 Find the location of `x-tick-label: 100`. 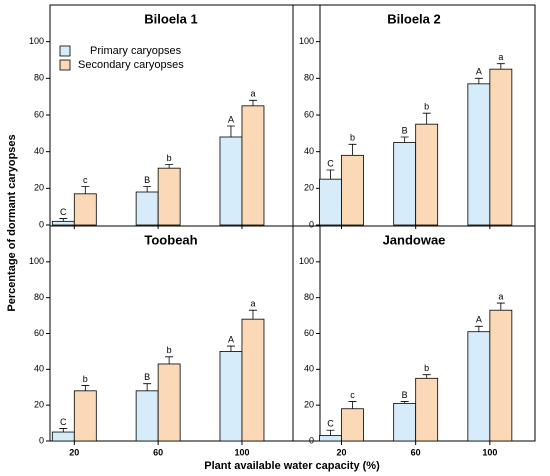

x-tick-label: 100 is located at coordinates (241, 452).